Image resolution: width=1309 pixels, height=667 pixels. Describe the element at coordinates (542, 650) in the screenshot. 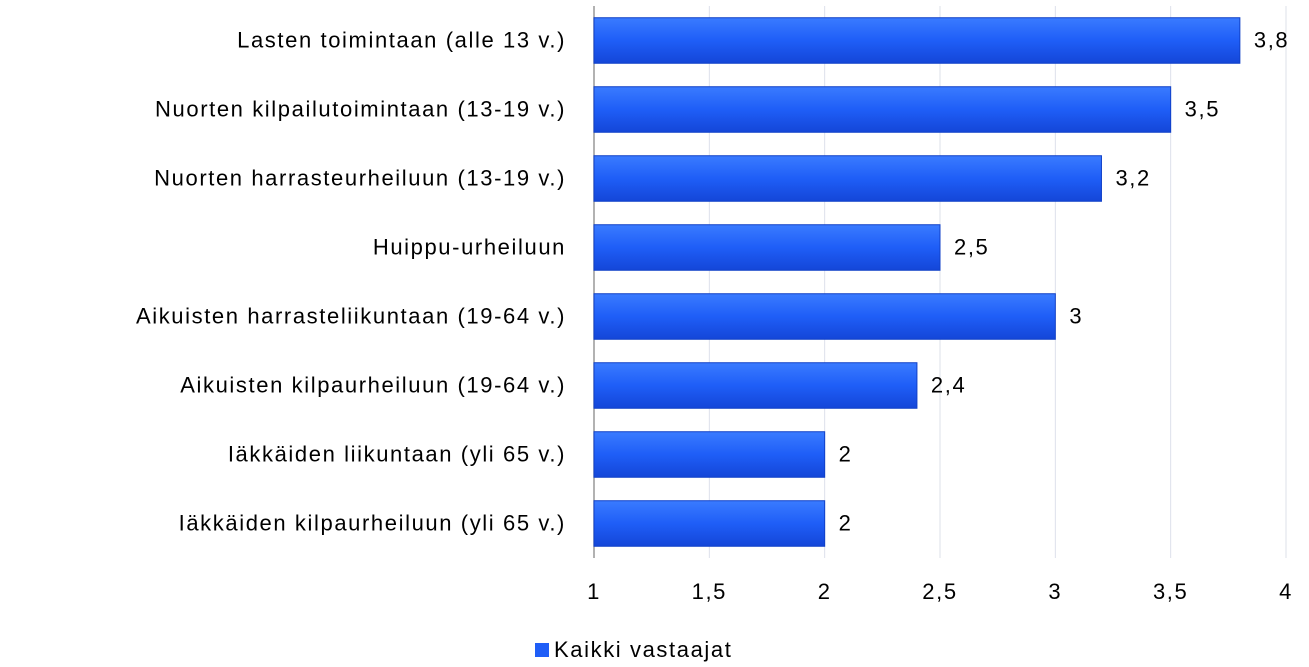

I see `legend-swatch` at that location.